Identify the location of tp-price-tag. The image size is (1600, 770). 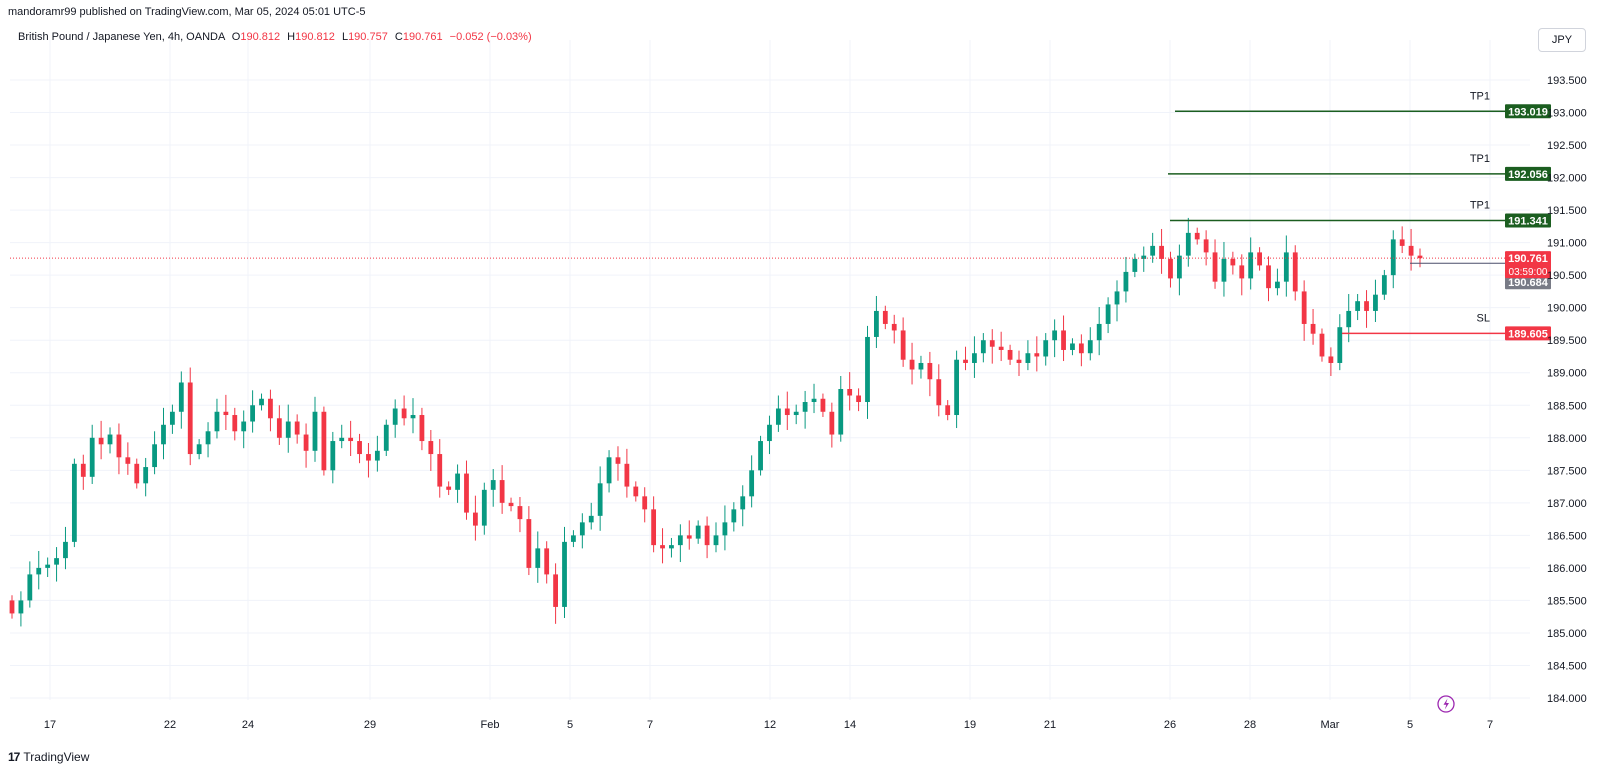
(1528, 173).